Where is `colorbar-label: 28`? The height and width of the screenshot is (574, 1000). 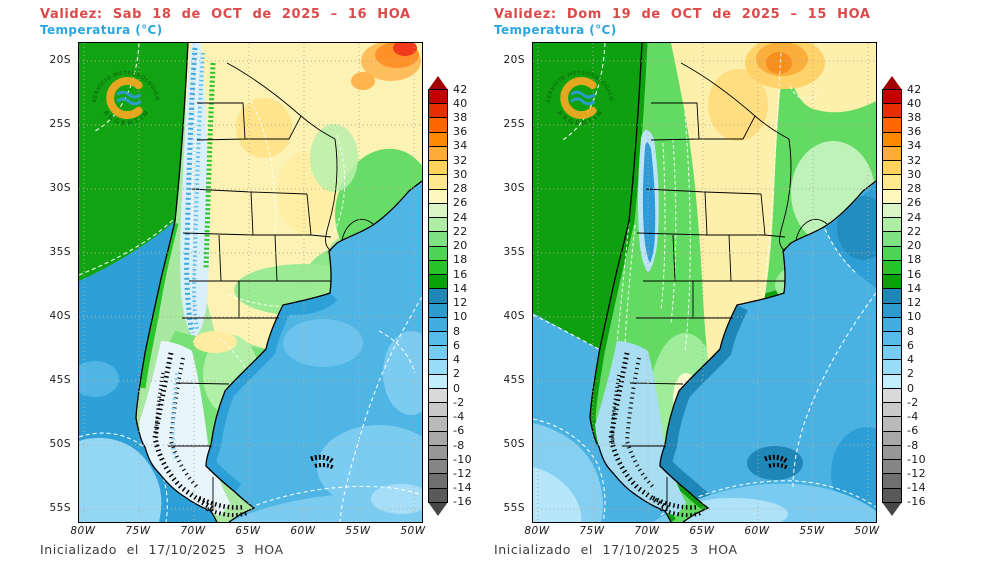
colorbar-label: 28 is located at coordinates (460, 189).